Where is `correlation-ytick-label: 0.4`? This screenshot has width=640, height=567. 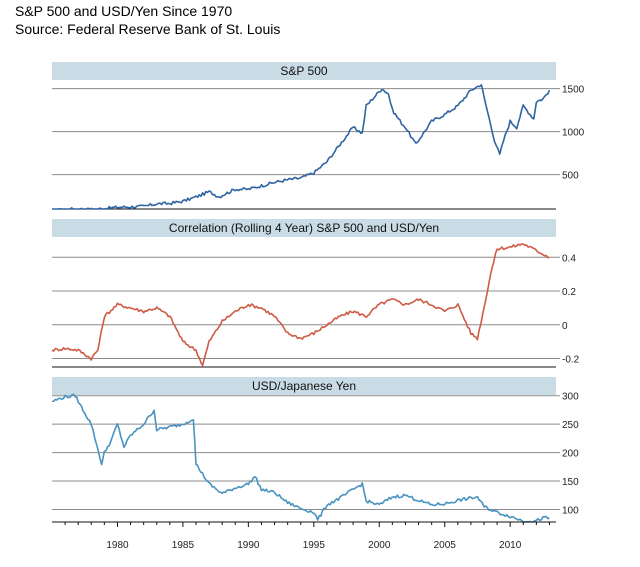 correlation-ytick-label: 0.4 is located at coordinates (569, 258).